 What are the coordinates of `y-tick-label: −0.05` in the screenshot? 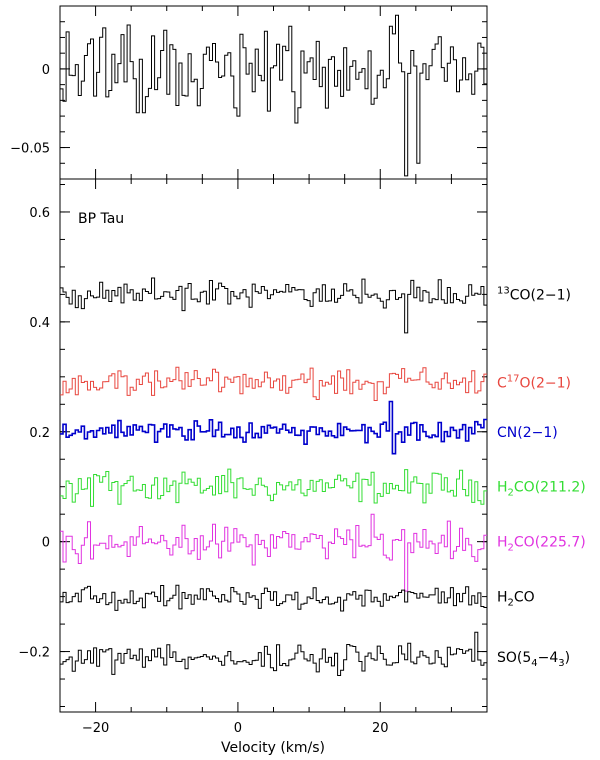 It's located at (30, 149).